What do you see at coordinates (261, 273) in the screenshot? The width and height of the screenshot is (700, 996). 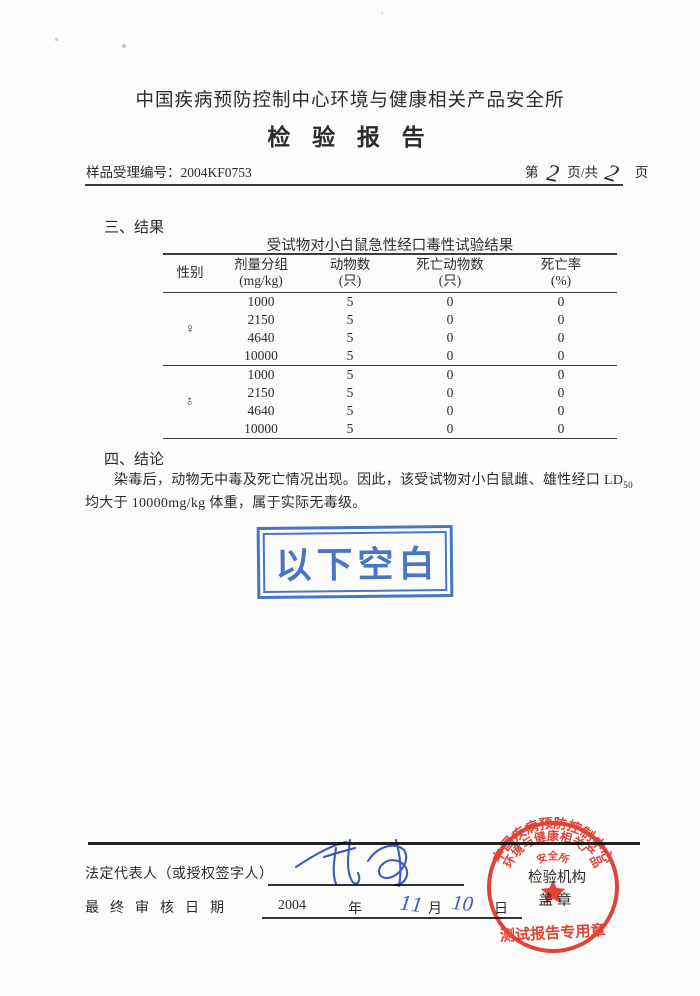 I see `col-header-dose: 剂量分组 (mg/kg)` at bounding box center [261, 273].